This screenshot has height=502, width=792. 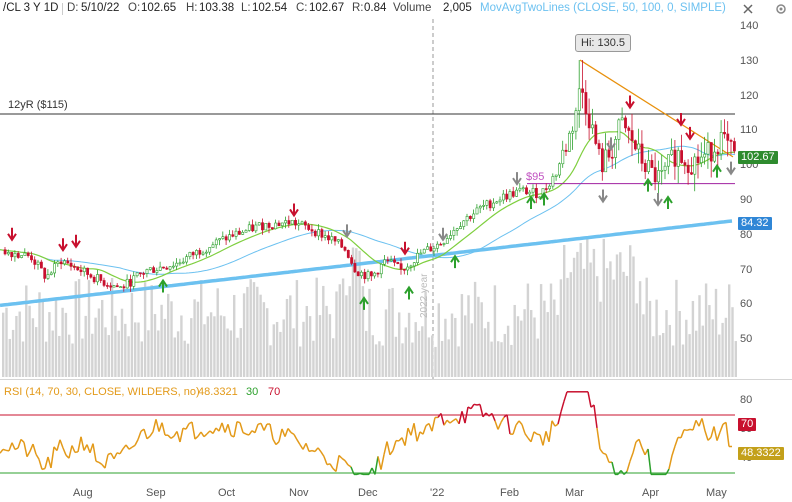 What do you see at coordinates (651, 493) in the screenshot?
I see `time-axis-tick: Apr` at bounding box center [651, 493].